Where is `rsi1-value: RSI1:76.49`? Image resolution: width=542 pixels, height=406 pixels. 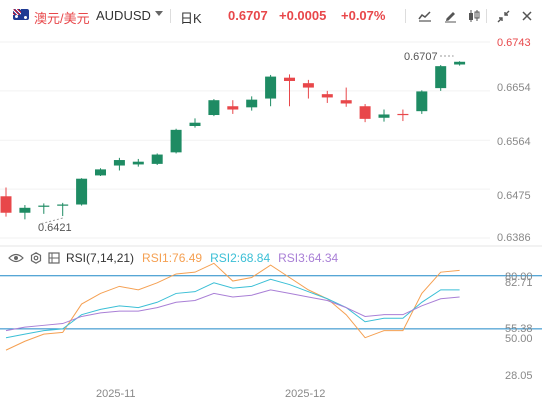 rsi1-value: RSI1:76.49 is located at coordinates (172, 258).